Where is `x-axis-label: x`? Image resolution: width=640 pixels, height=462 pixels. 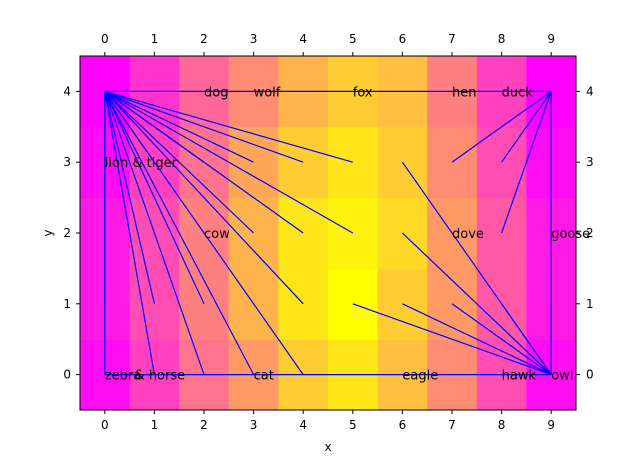 x-axis-label: x is located at coordinates (327, 447).